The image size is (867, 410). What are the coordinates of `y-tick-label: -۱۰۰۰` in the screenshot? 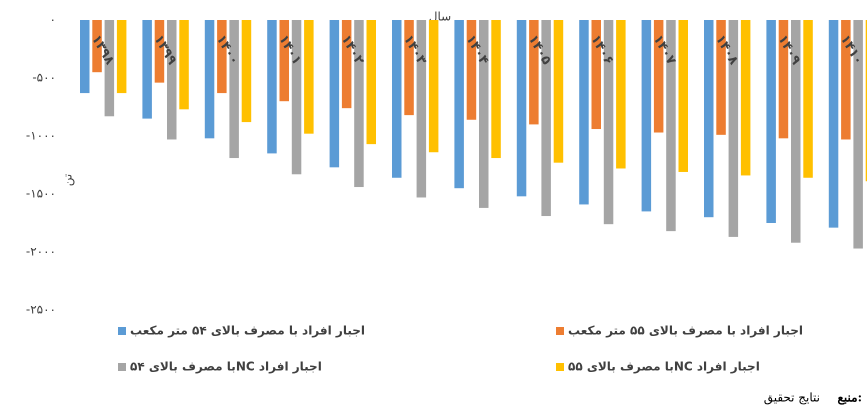 It's located at (41, 136).